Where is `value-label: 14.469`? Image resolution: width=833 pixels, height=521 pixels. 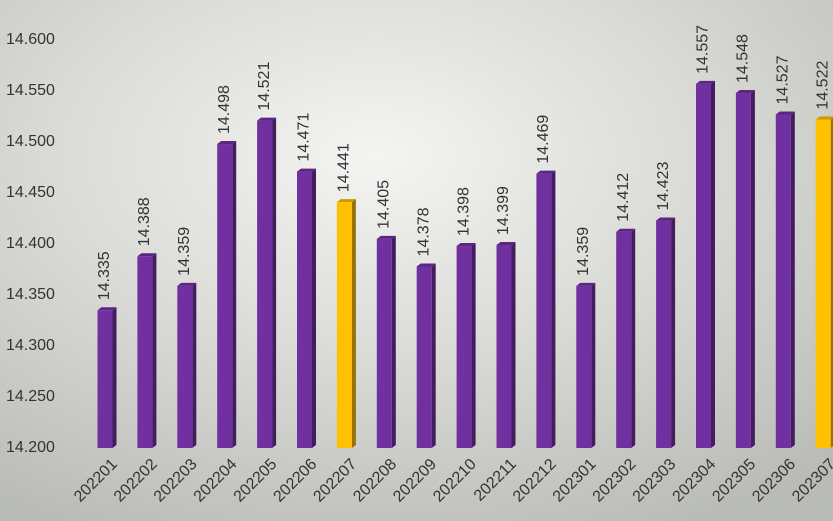 value-label: 14.469 is located at coordinates (543, 139).